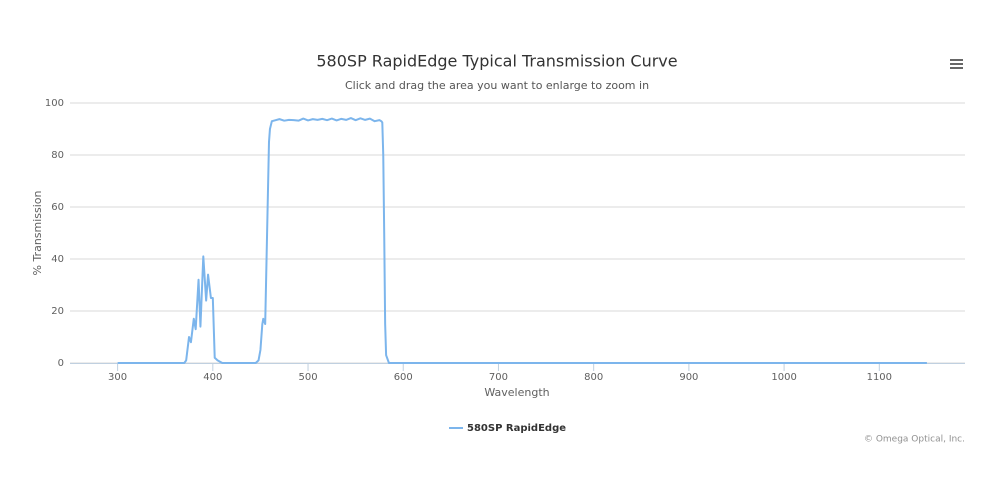 This screenshot has height=504, width=1000. I want to click on menu-button, so click(956, 64).